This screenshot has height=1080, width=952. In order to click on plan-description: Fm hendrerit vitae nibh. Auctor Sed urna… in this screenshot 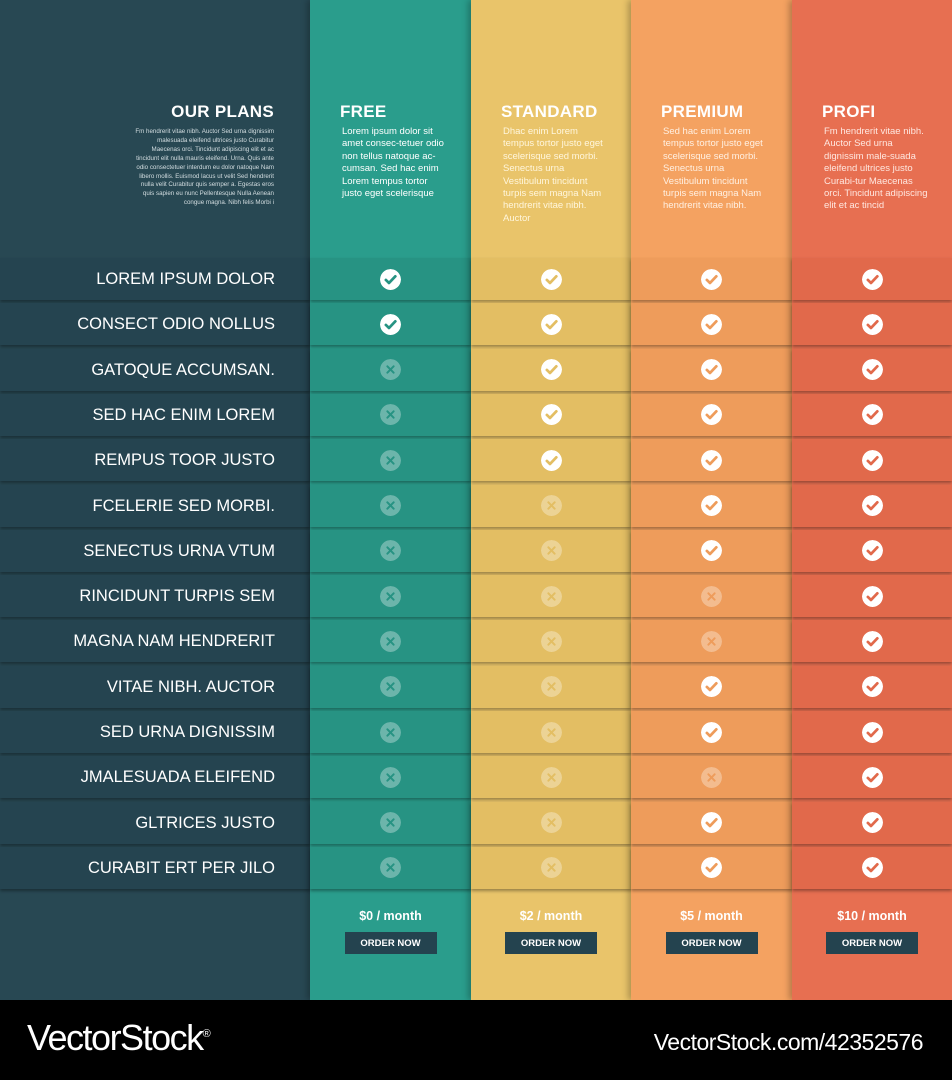, I will do `click(876, 169)`.